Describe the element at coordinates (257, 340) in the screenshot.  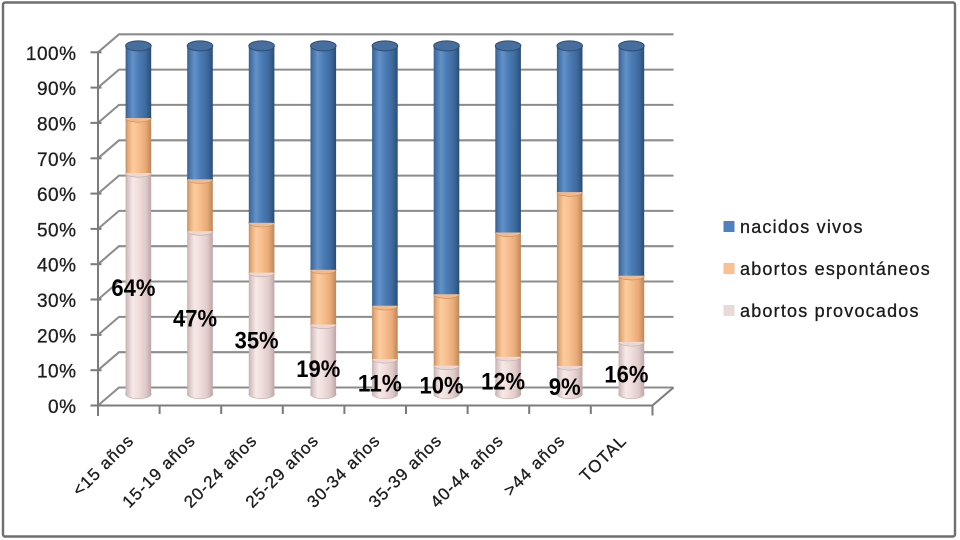
I see `svg-text: 35%` at that location.